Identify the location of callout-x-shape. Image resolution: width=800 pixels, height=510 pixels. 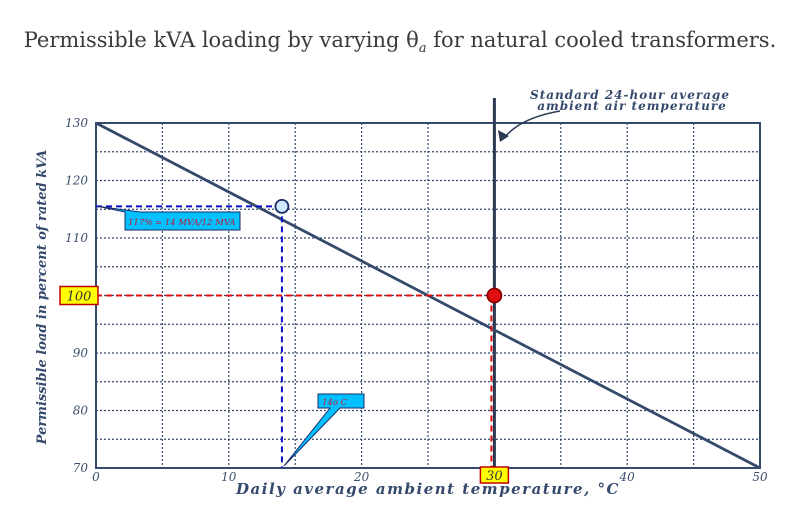
(324, 430).